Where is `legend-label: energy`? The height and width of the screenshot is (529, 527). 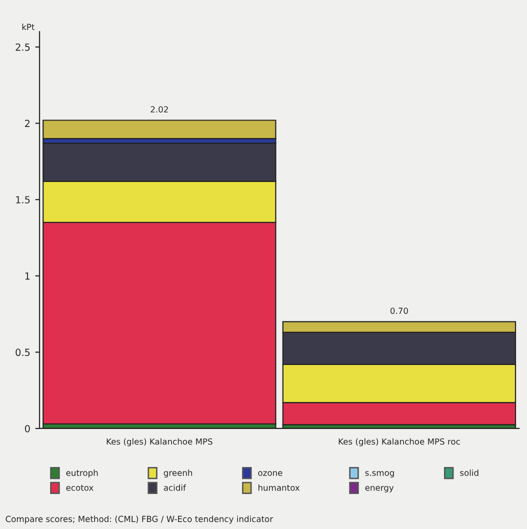
legend-label: energy is located at coordinates (379, 489).